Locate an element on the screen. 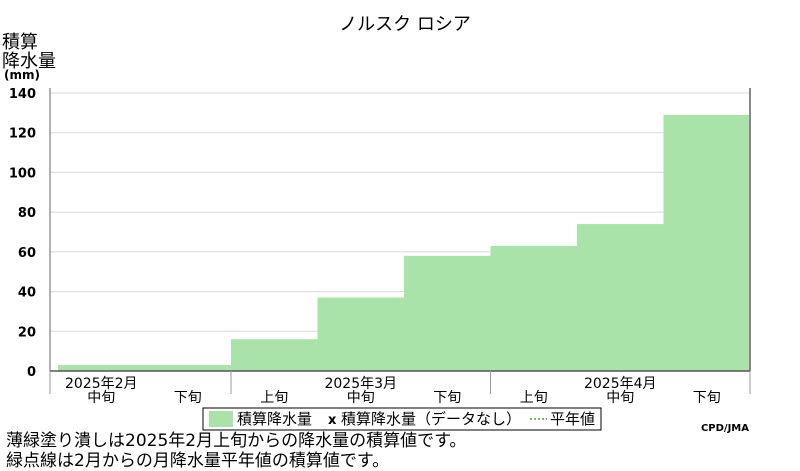 The image size is (800, 471). legend-fill-label: 積算降水量 is located at coordinates (274, 419).